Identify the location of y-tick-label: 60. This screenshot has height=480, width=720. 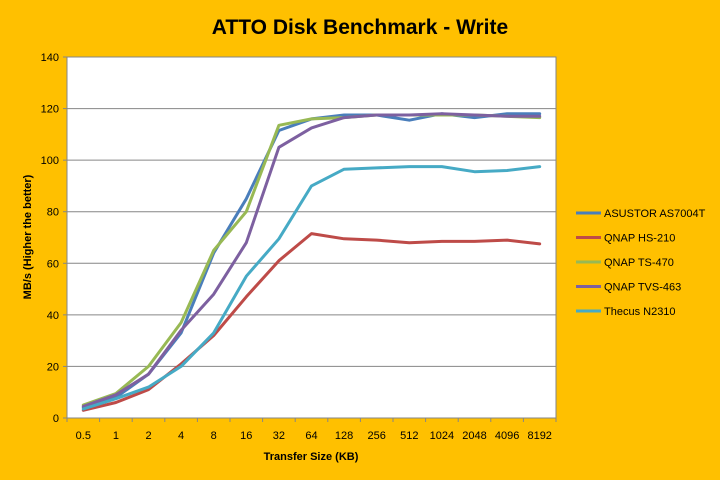
(53, 264).